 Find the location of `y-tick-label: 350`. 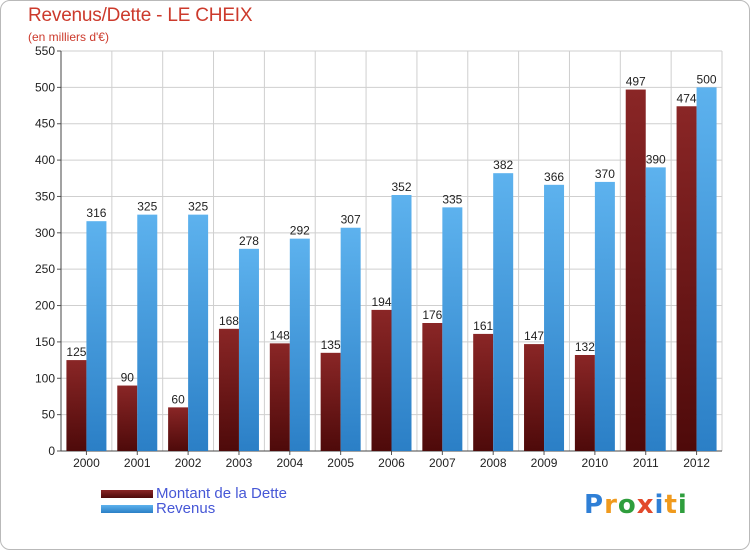

y-tick-label: 350 is located at coordinates (45, 196).